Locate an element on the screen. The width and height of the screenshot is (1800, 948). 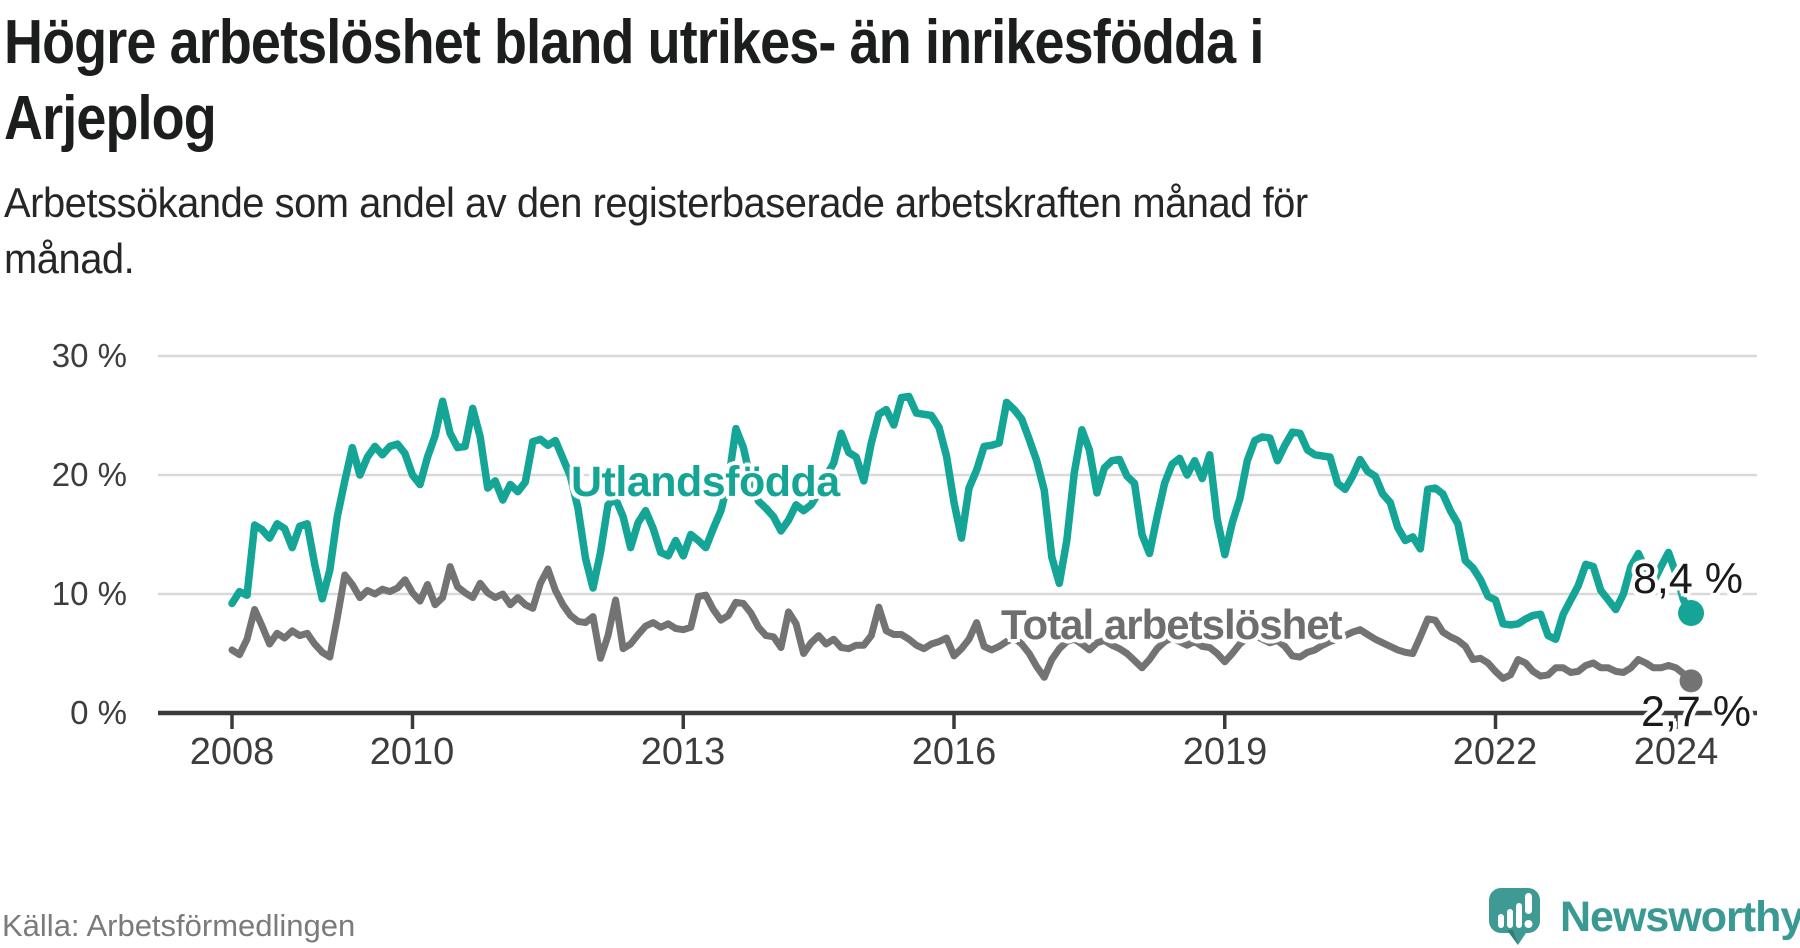
end-dot-total is located at coordinates (1691, 681).